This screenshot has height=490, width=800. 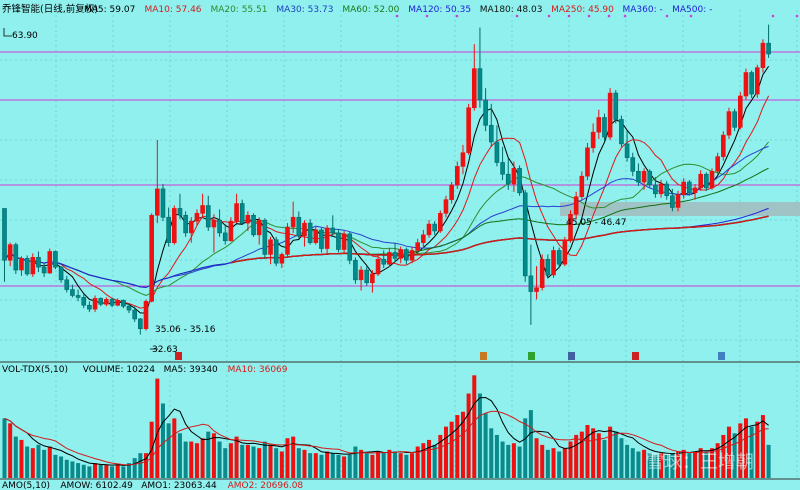 What do you see at coordinates (450, 356) in the screenshot?
I see `event-icons` at bounding box center [450, 356].